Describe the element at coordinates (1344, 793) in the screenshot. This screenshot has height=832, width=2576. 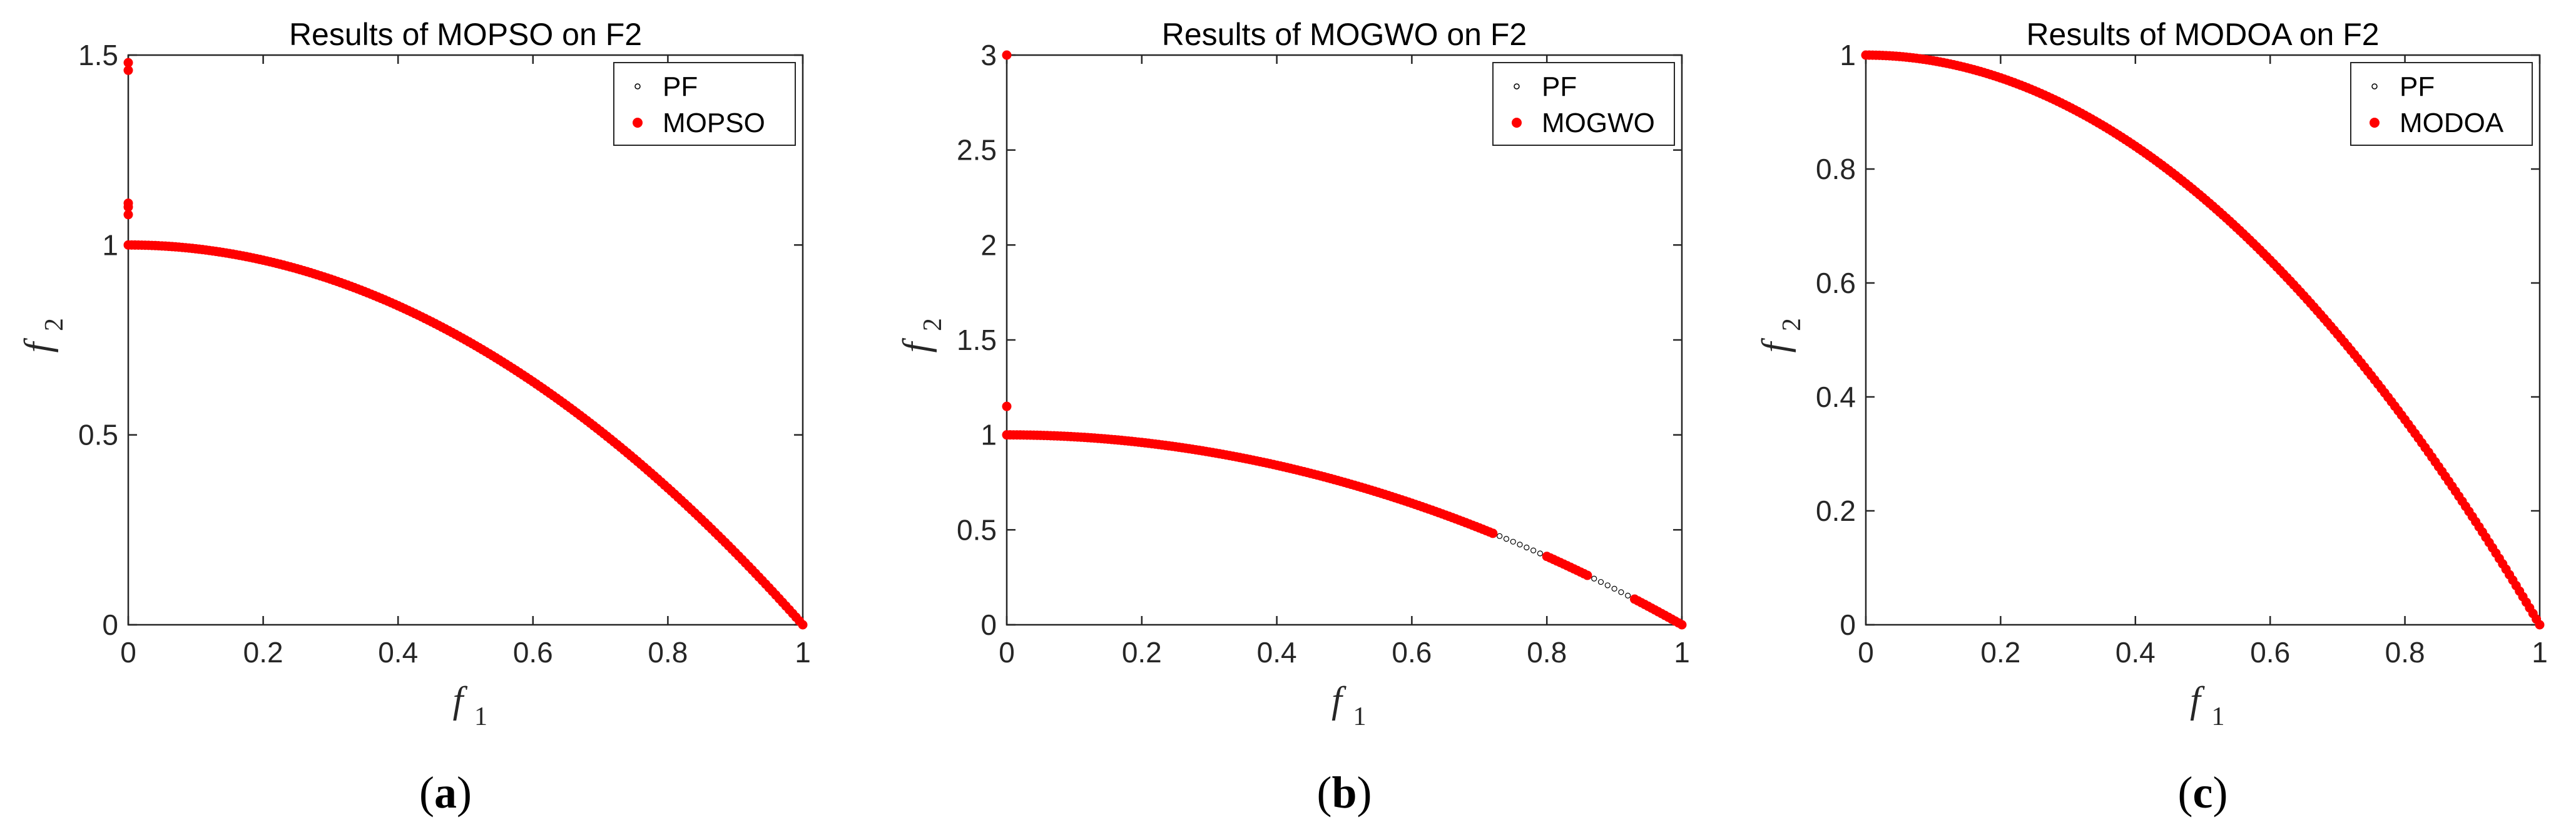
I see `panel-caption: (b)` at that location.